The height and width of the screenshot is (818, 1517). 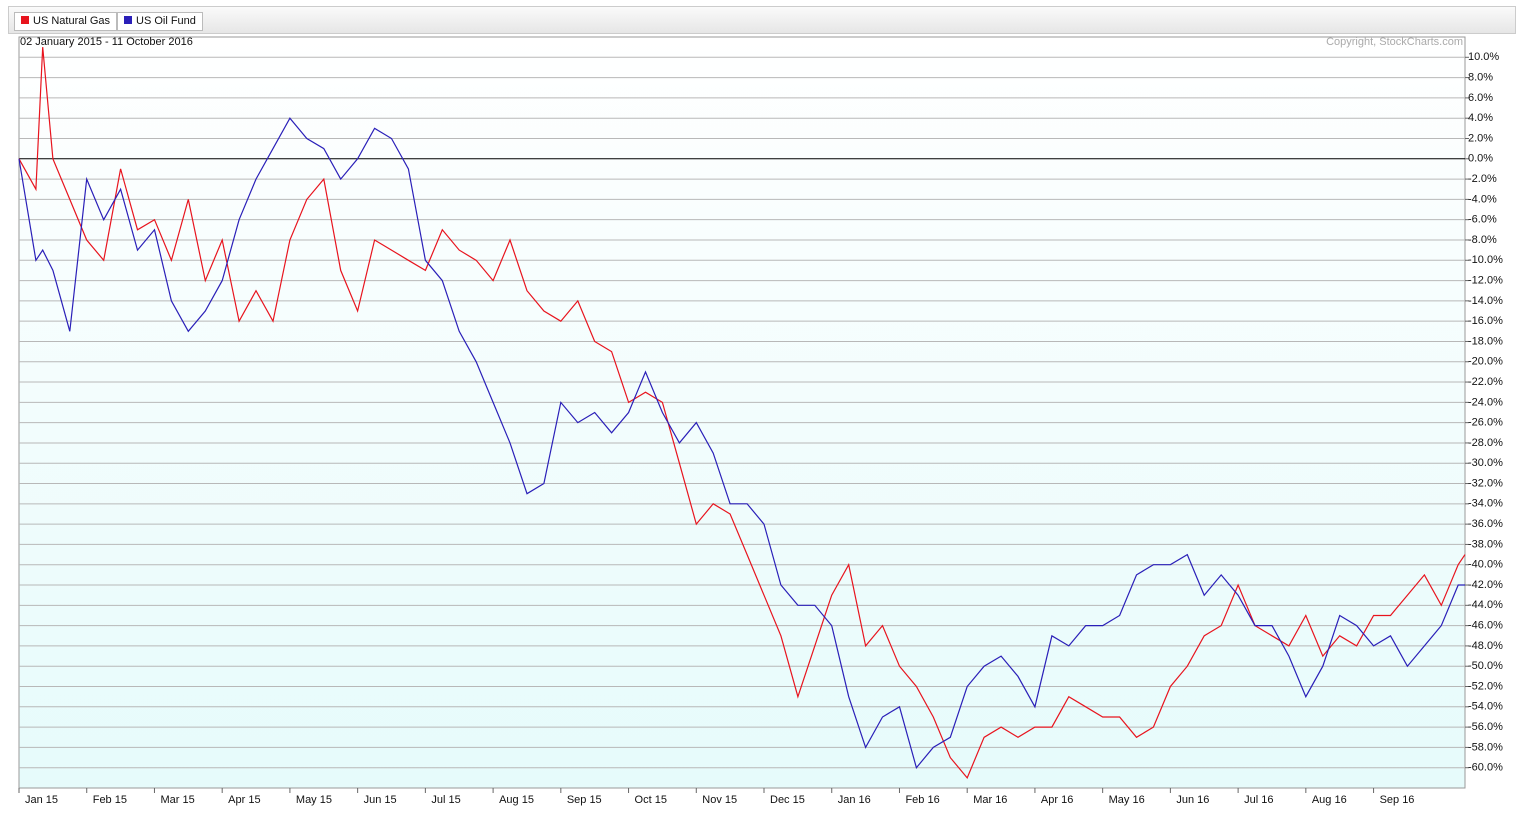 What do you see at coordinates (584, 800) in the screenshot?
I see `x-tick-label: Sep 15` at bounding box center [584, 800].